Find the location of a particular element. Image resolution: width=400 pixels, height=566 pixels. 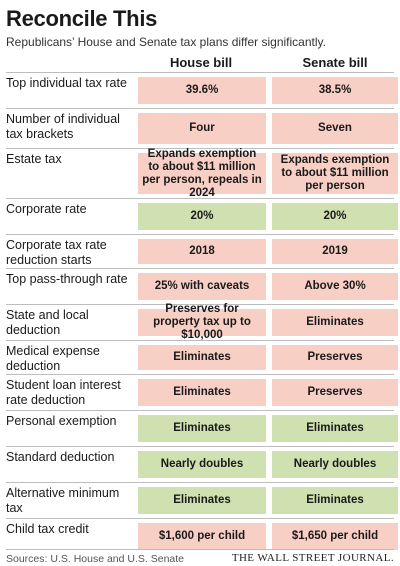

house-bill-cell: 2018 is located at coordinates (202, 251).